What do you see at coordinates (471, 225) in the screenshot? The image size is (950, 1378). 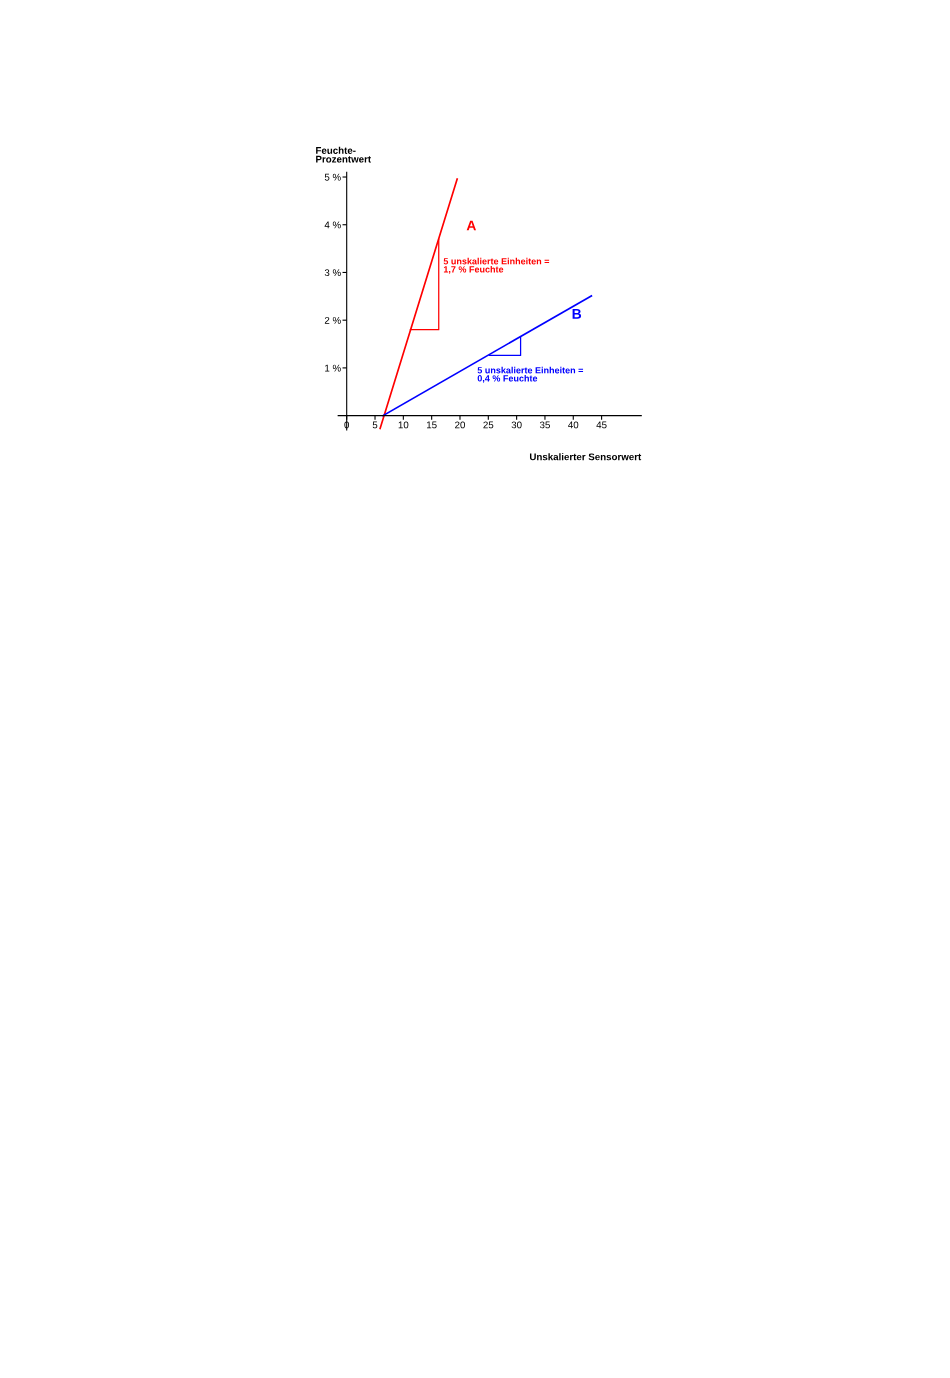 I see `series-label: A` at bounding box center [471, 225].